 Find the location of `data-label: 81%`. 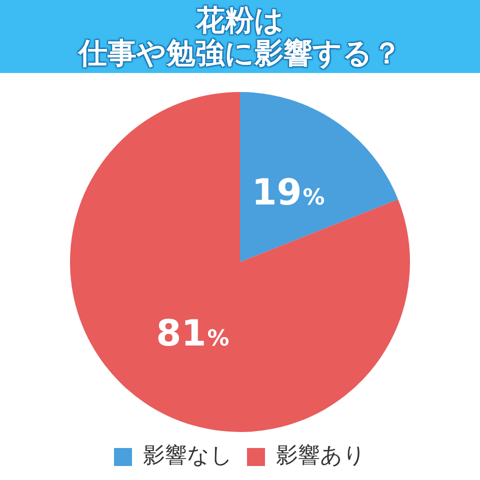

data-label: 81% is located at coordinates (193, 333).